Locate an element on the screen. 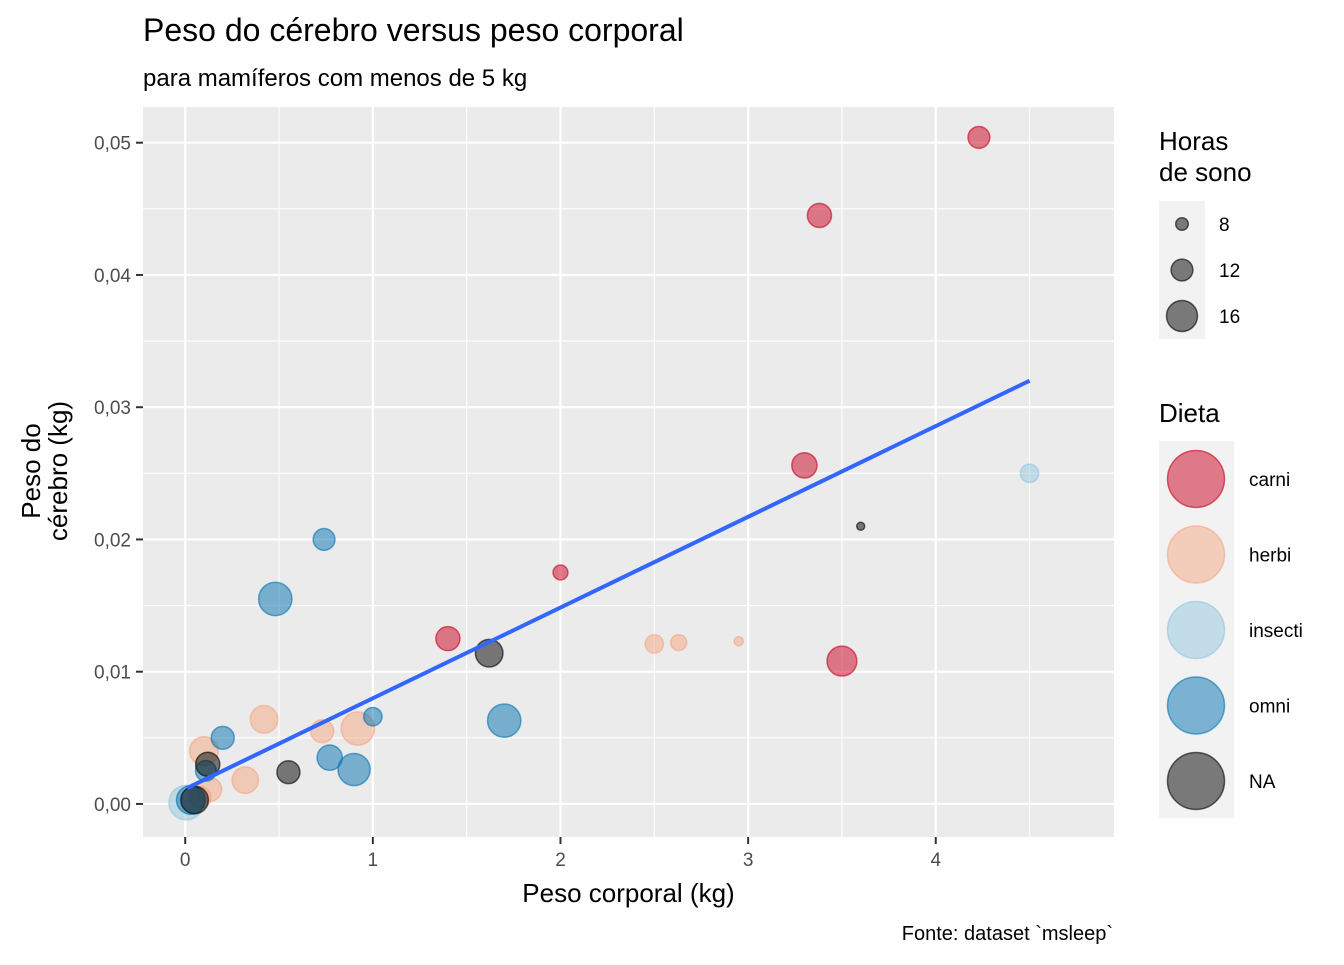  y-tick-label: 0,05 is located at coordinates (112, 144).